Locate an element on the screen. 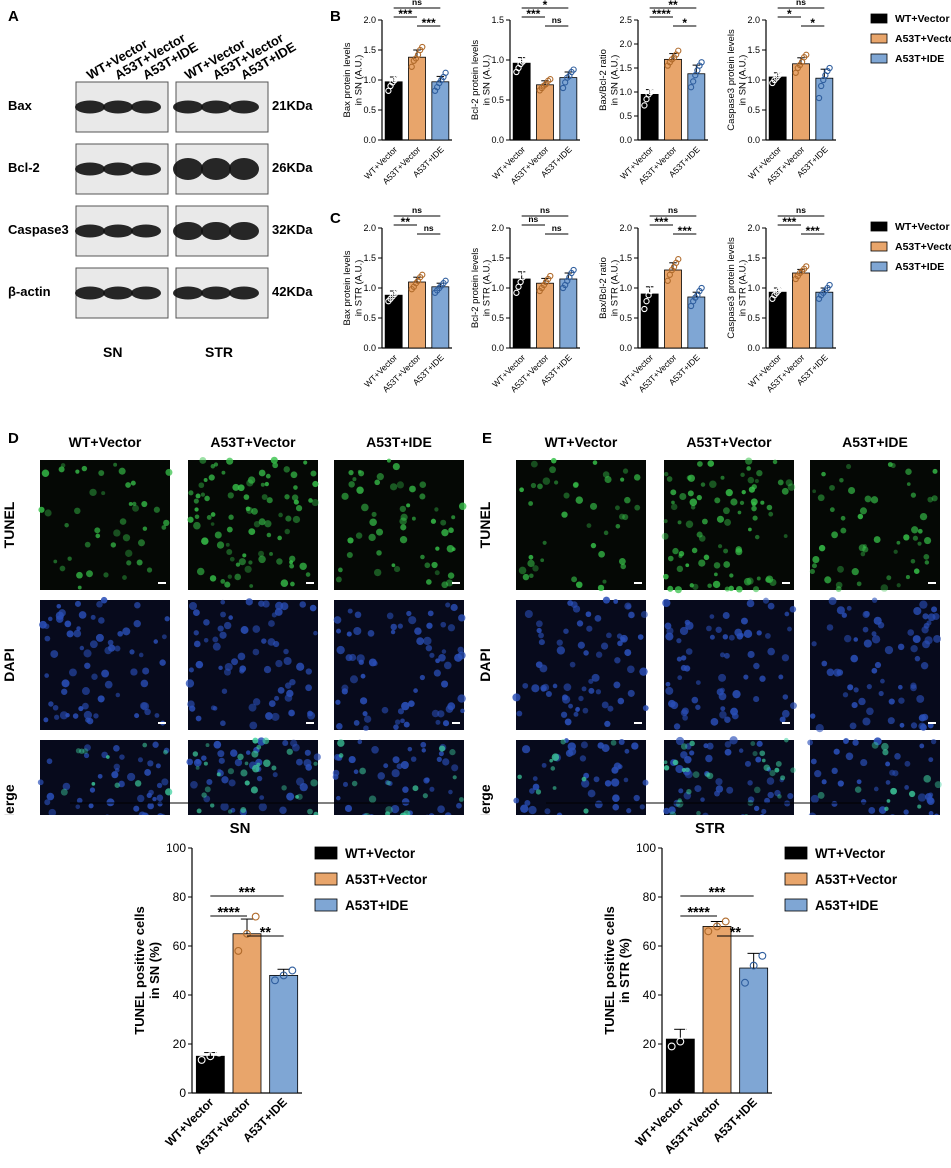 This screenshot has height=1168, width=951. data-point is located at coordinates (762, 955).